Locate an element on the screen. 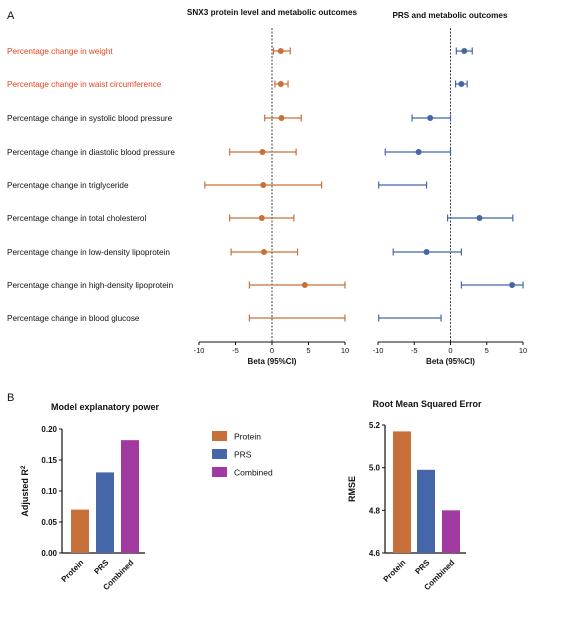 This screenshot has height=635, width=567. outcome-label: Percentage change in waist circumference is located at coordinates (84, 84).